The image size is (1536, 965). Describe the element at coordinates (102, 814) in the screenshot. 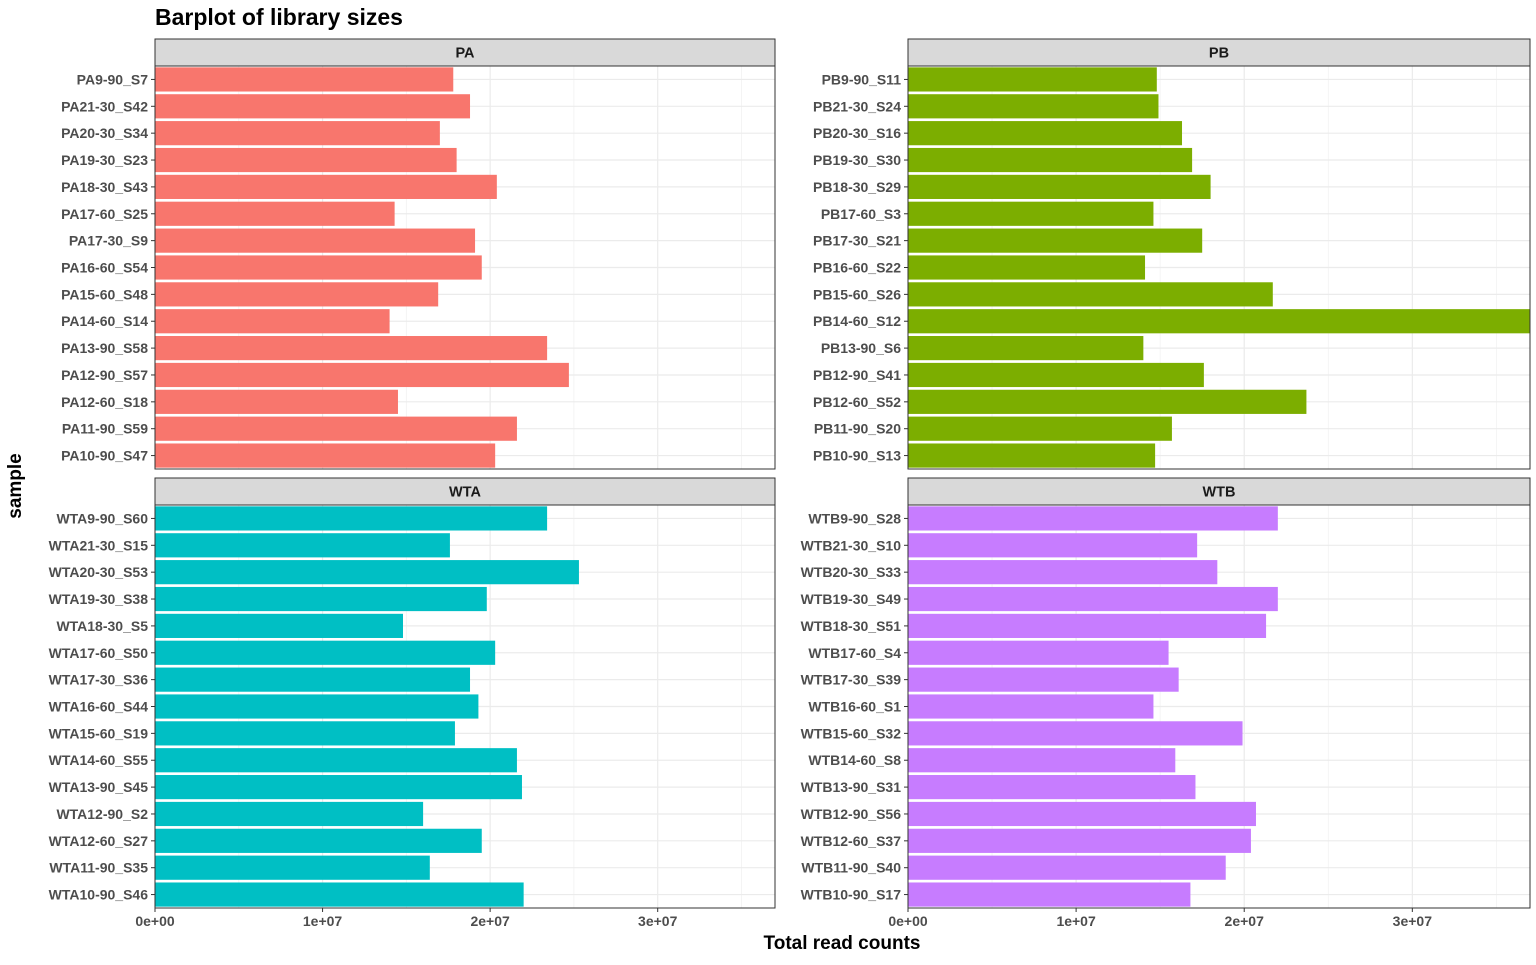

I see `y-tick-label: WTA12-90_S2` at that location.